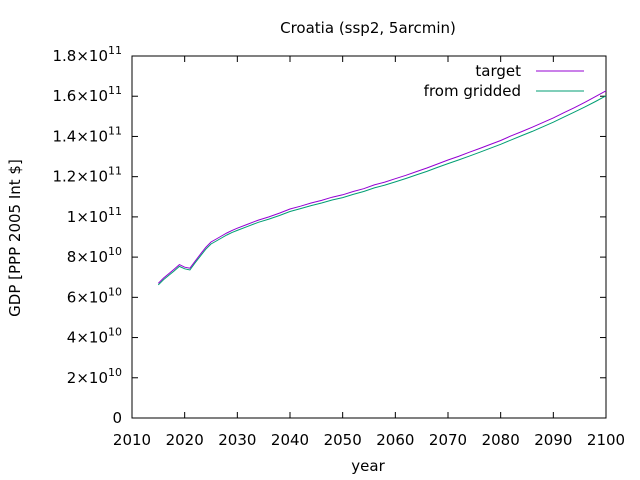 The width and height of the screenshot is (640, 480). Describe the element at coordinates (15, 238) in the screenshot. I see `y-axis-label: GDP [PPP 2005 Int $]` at that location.